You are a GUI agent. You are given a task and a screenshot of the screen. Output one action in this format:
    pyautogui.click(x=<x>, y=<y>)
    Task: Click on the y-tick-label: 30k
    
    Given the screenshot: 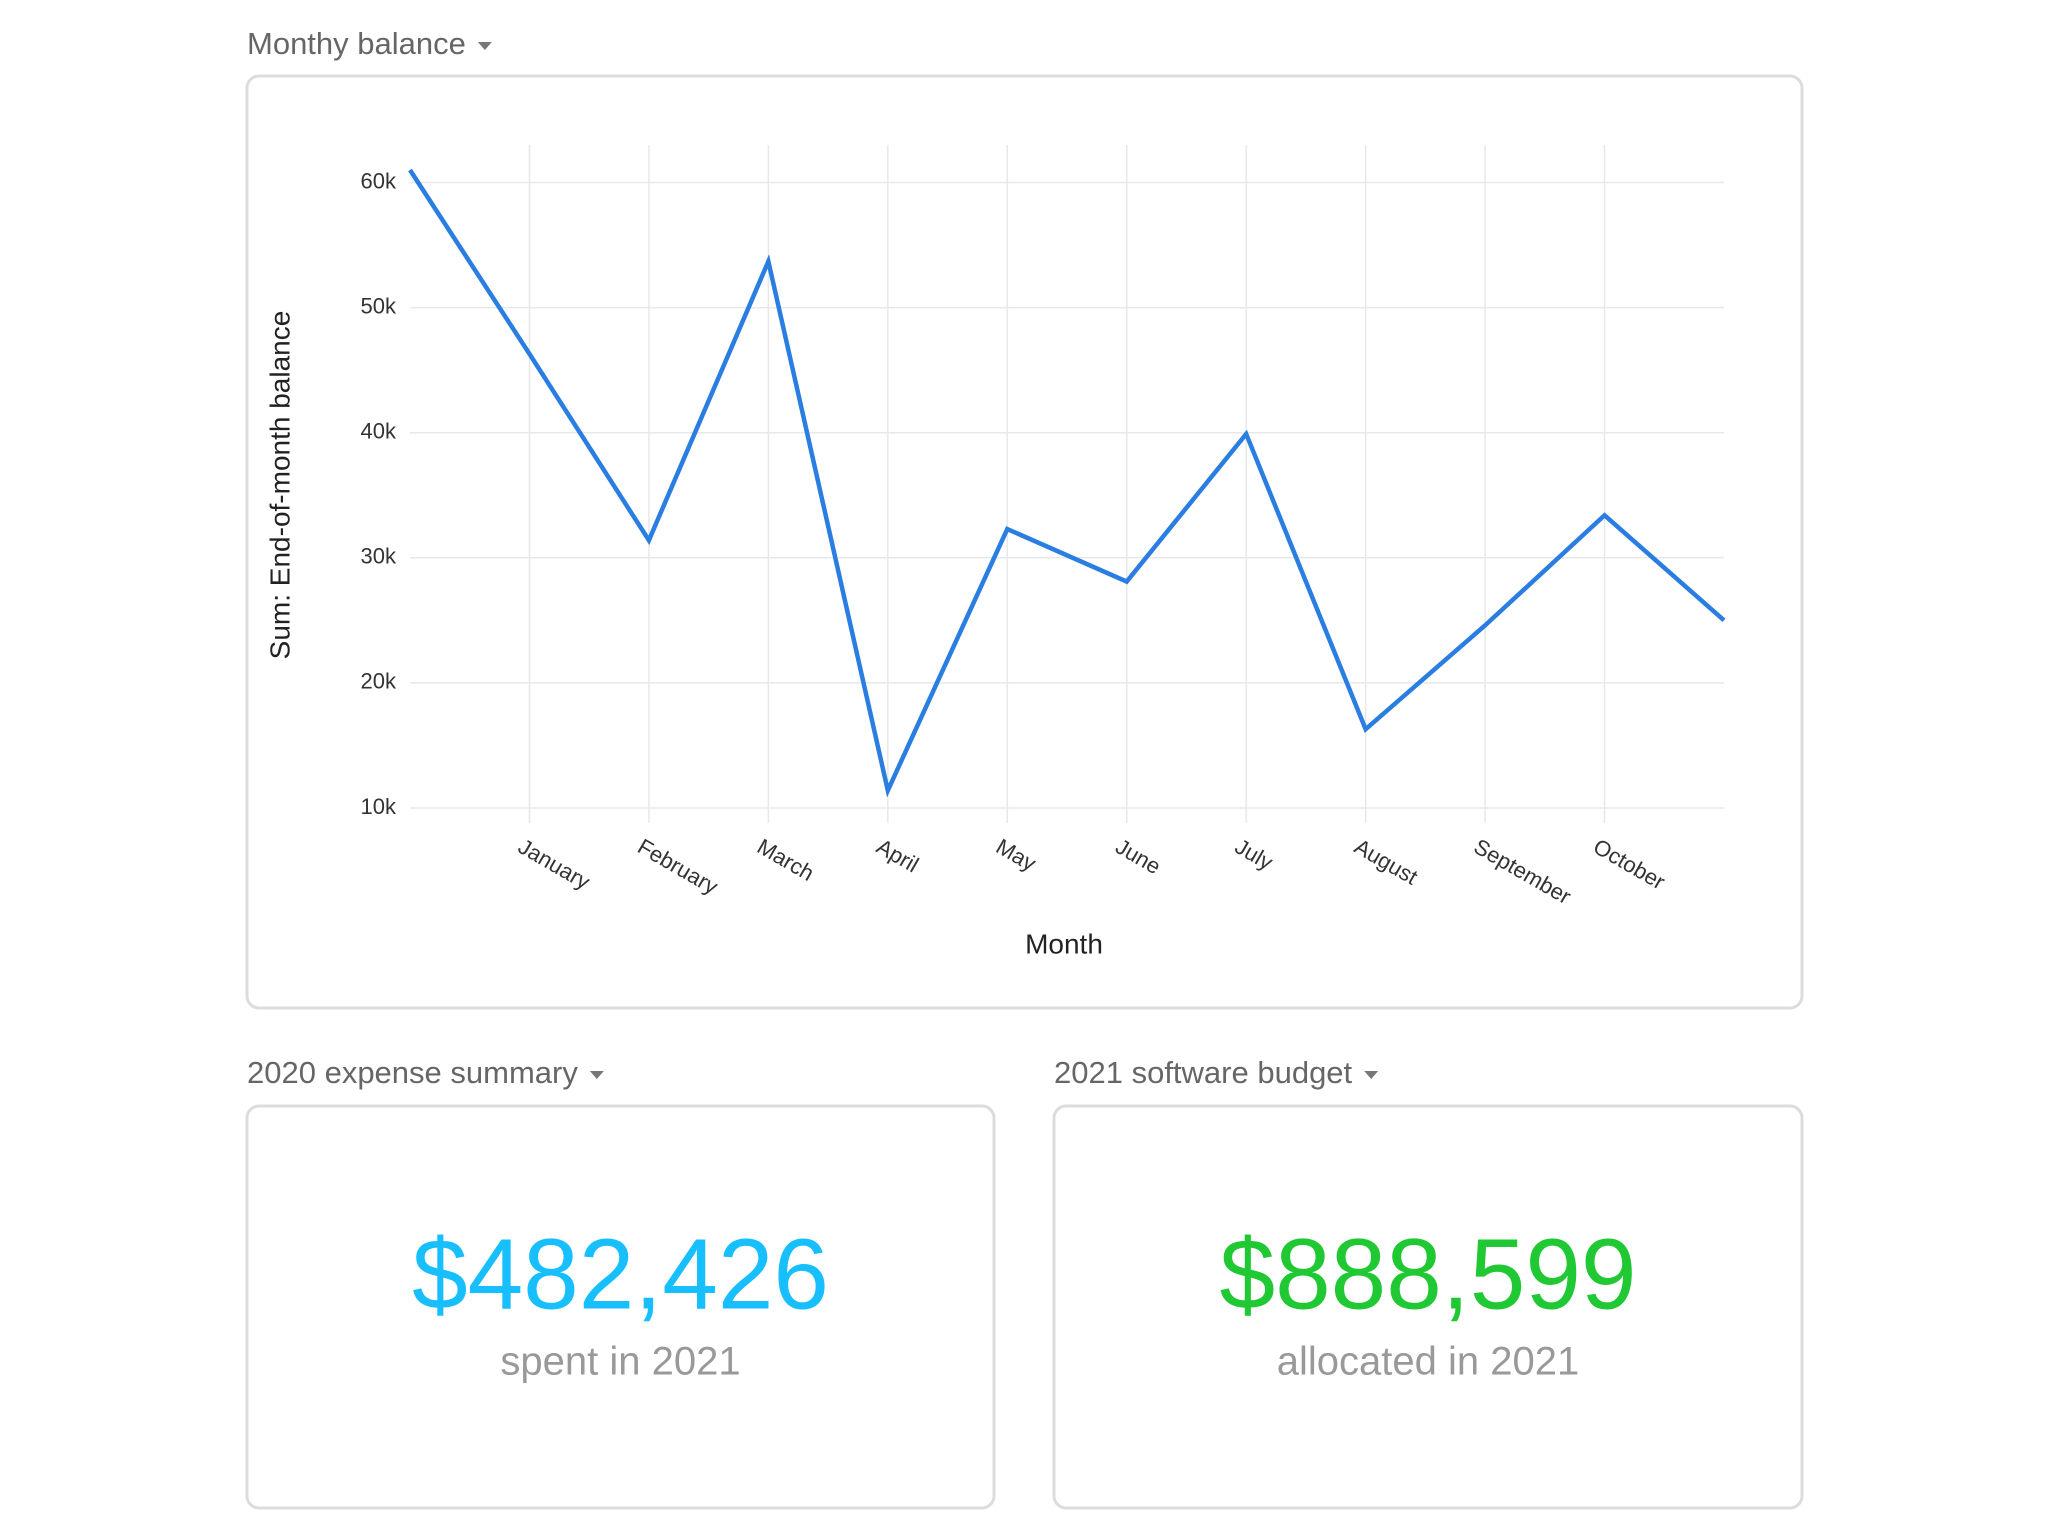 What is the action you would take?
    pyautogui.click(x=379, y=556)
    